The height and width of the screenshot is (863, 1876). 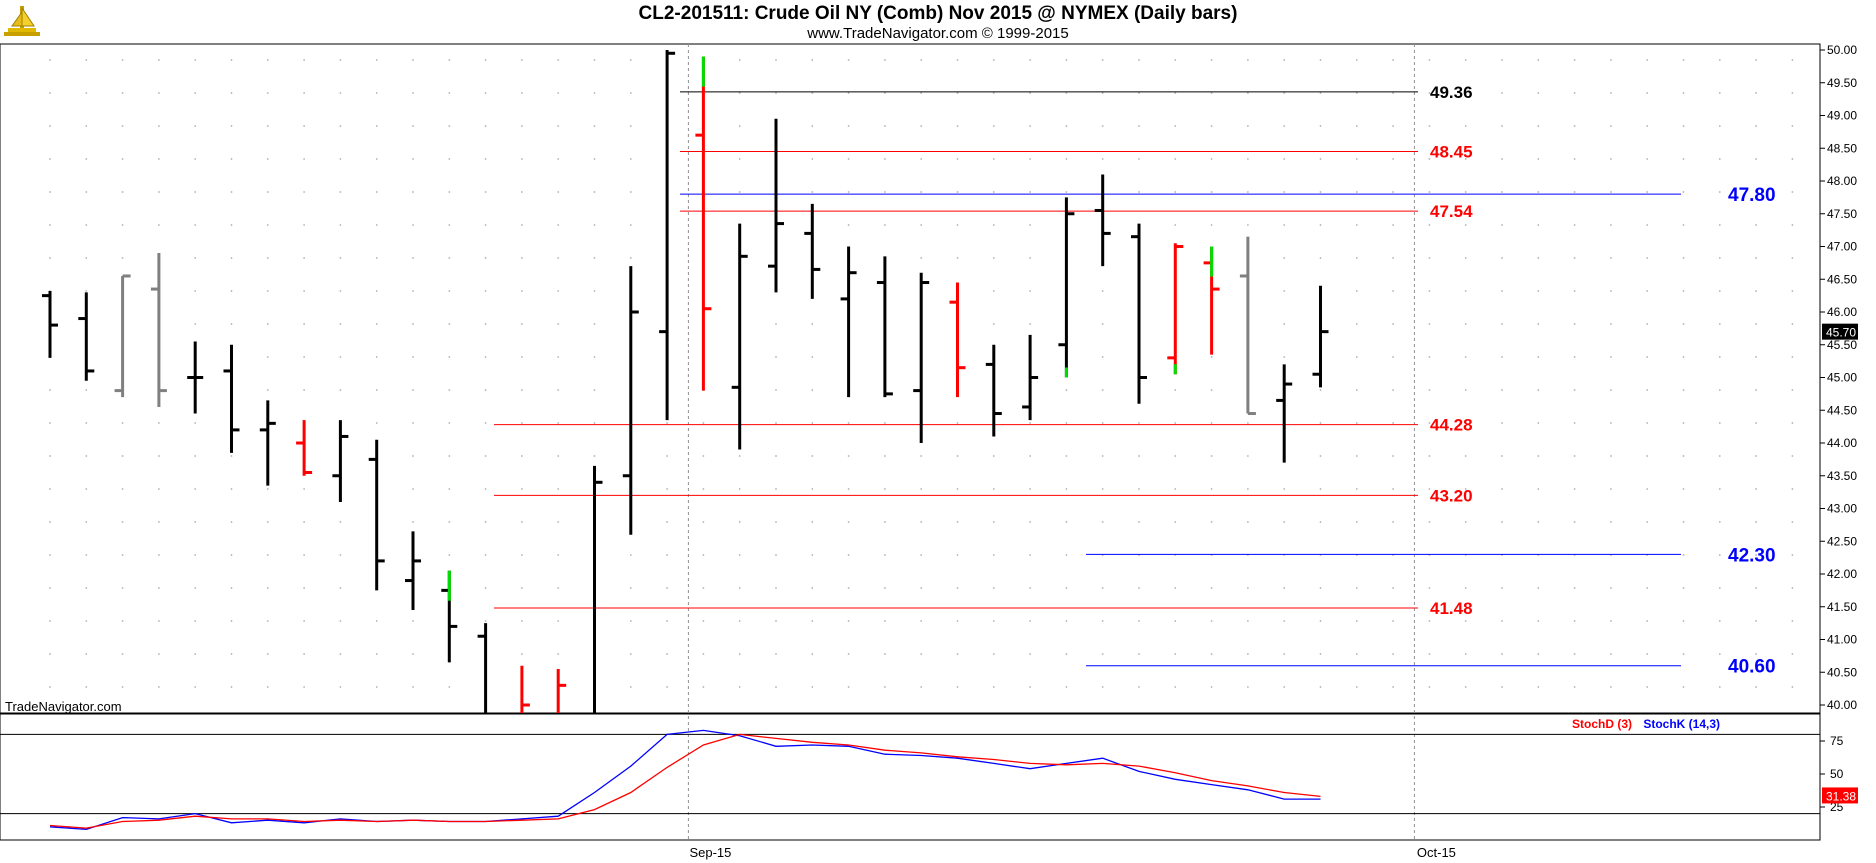 I want to click on watermark: TradeNavigator.com, so click(x=63, y=706).